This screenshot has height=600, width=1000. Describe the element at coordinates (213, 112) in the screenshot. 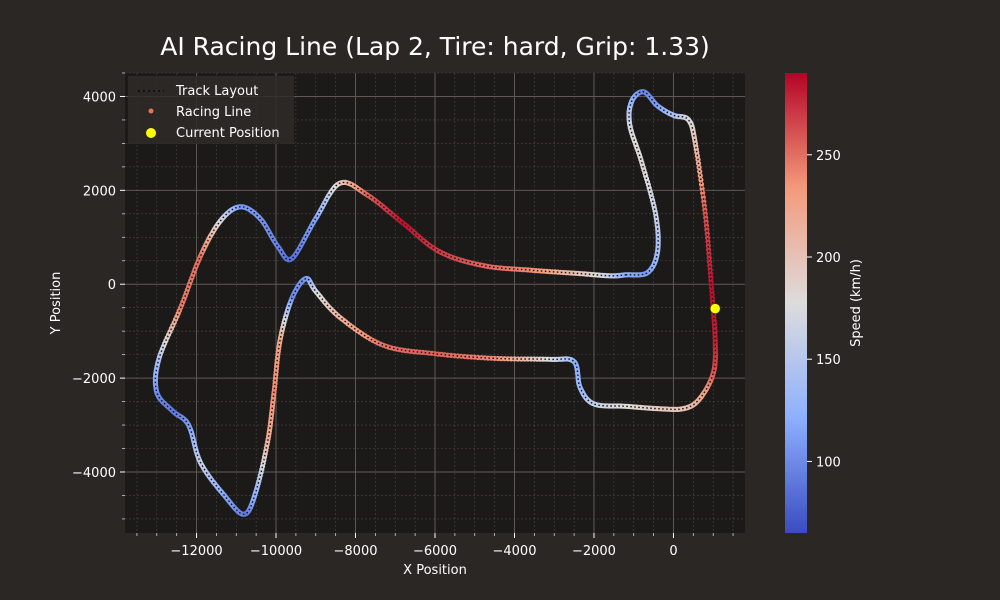

I see `legend-racing-label: Racing Line` at that location.